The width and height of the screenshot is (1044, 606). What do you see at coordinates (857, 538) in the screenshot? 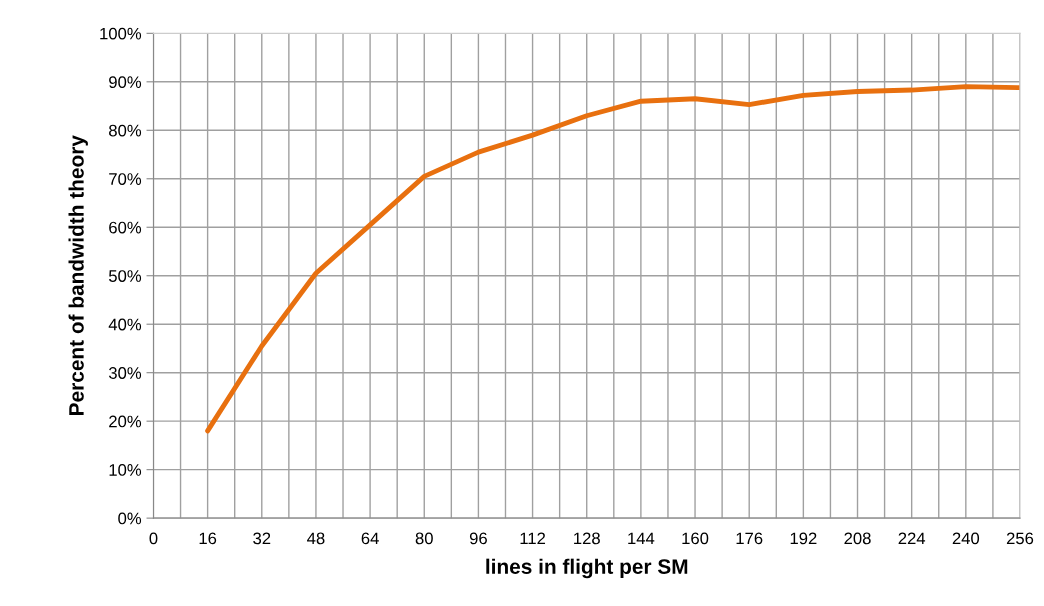
I see `x-tick-label: 208` at bounding box center [857, 538].